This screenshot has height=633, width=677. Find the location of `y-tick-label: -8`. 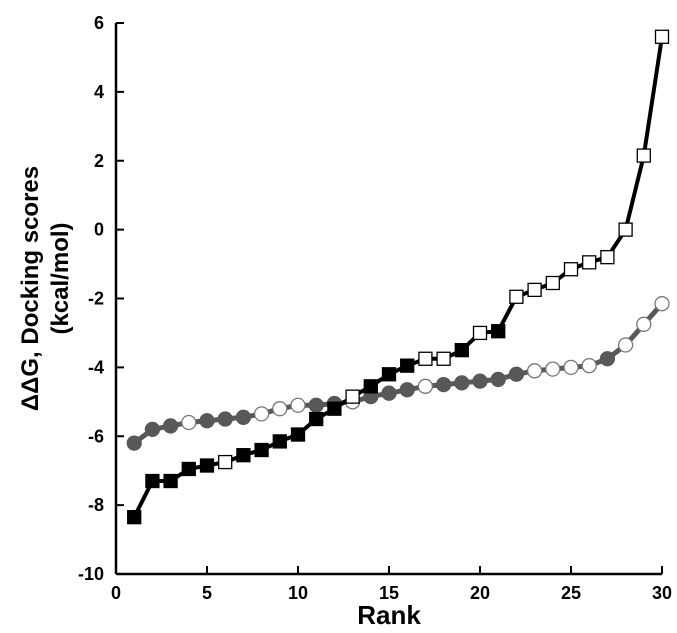

y-tick-label: -8 is located at coordinates (96, 505).